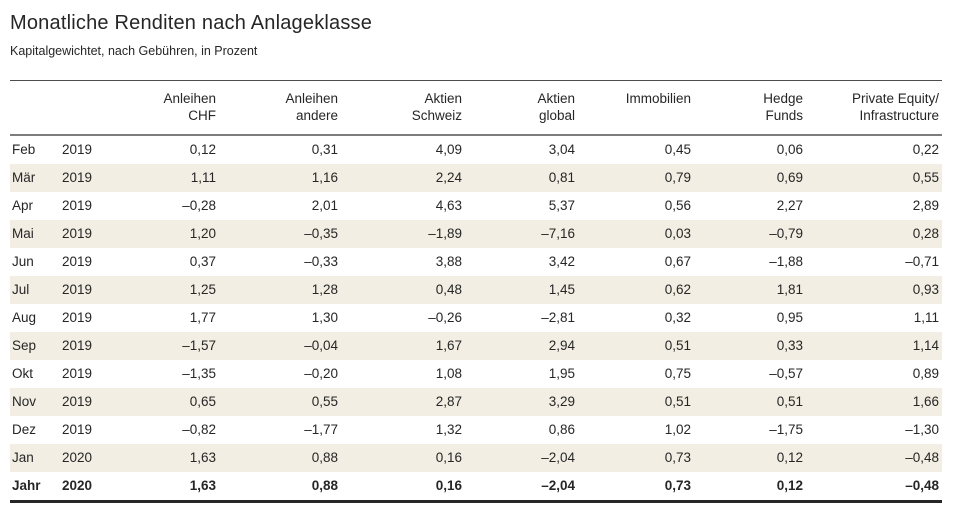  What do you see at coordinates (403, 108) in the screenshot?
I see `column-header: Aktien Schweiz` at bounding box center [403, 108].